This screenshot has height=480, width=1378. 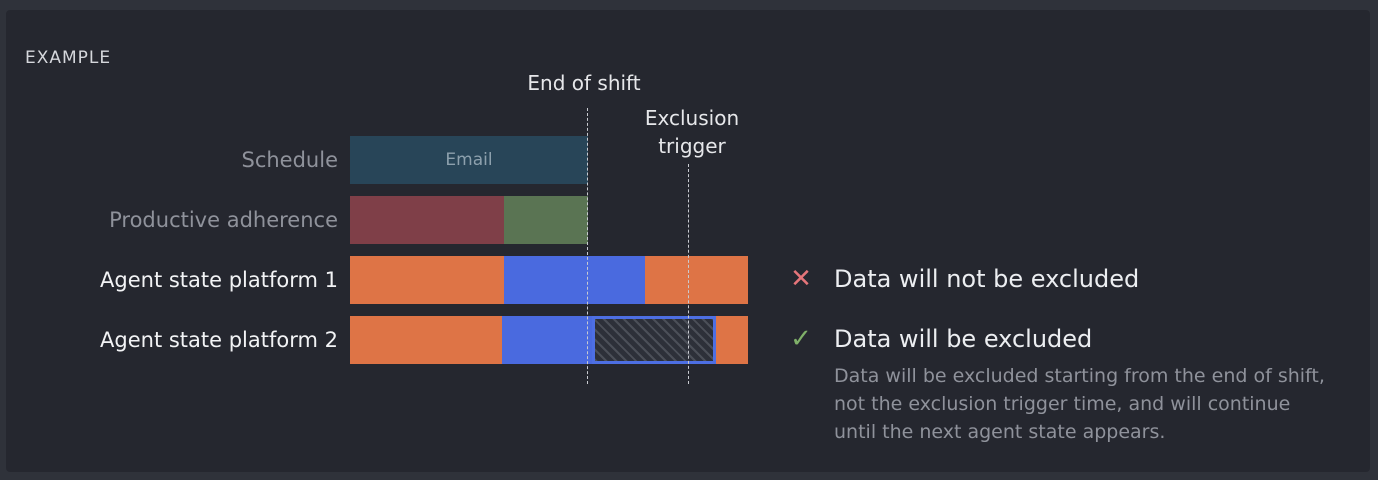 What do you see at coordinates (584, 83) in the screenshot?
I see `end-of-shift-label: End of shift` at bounding box center [584, 83].